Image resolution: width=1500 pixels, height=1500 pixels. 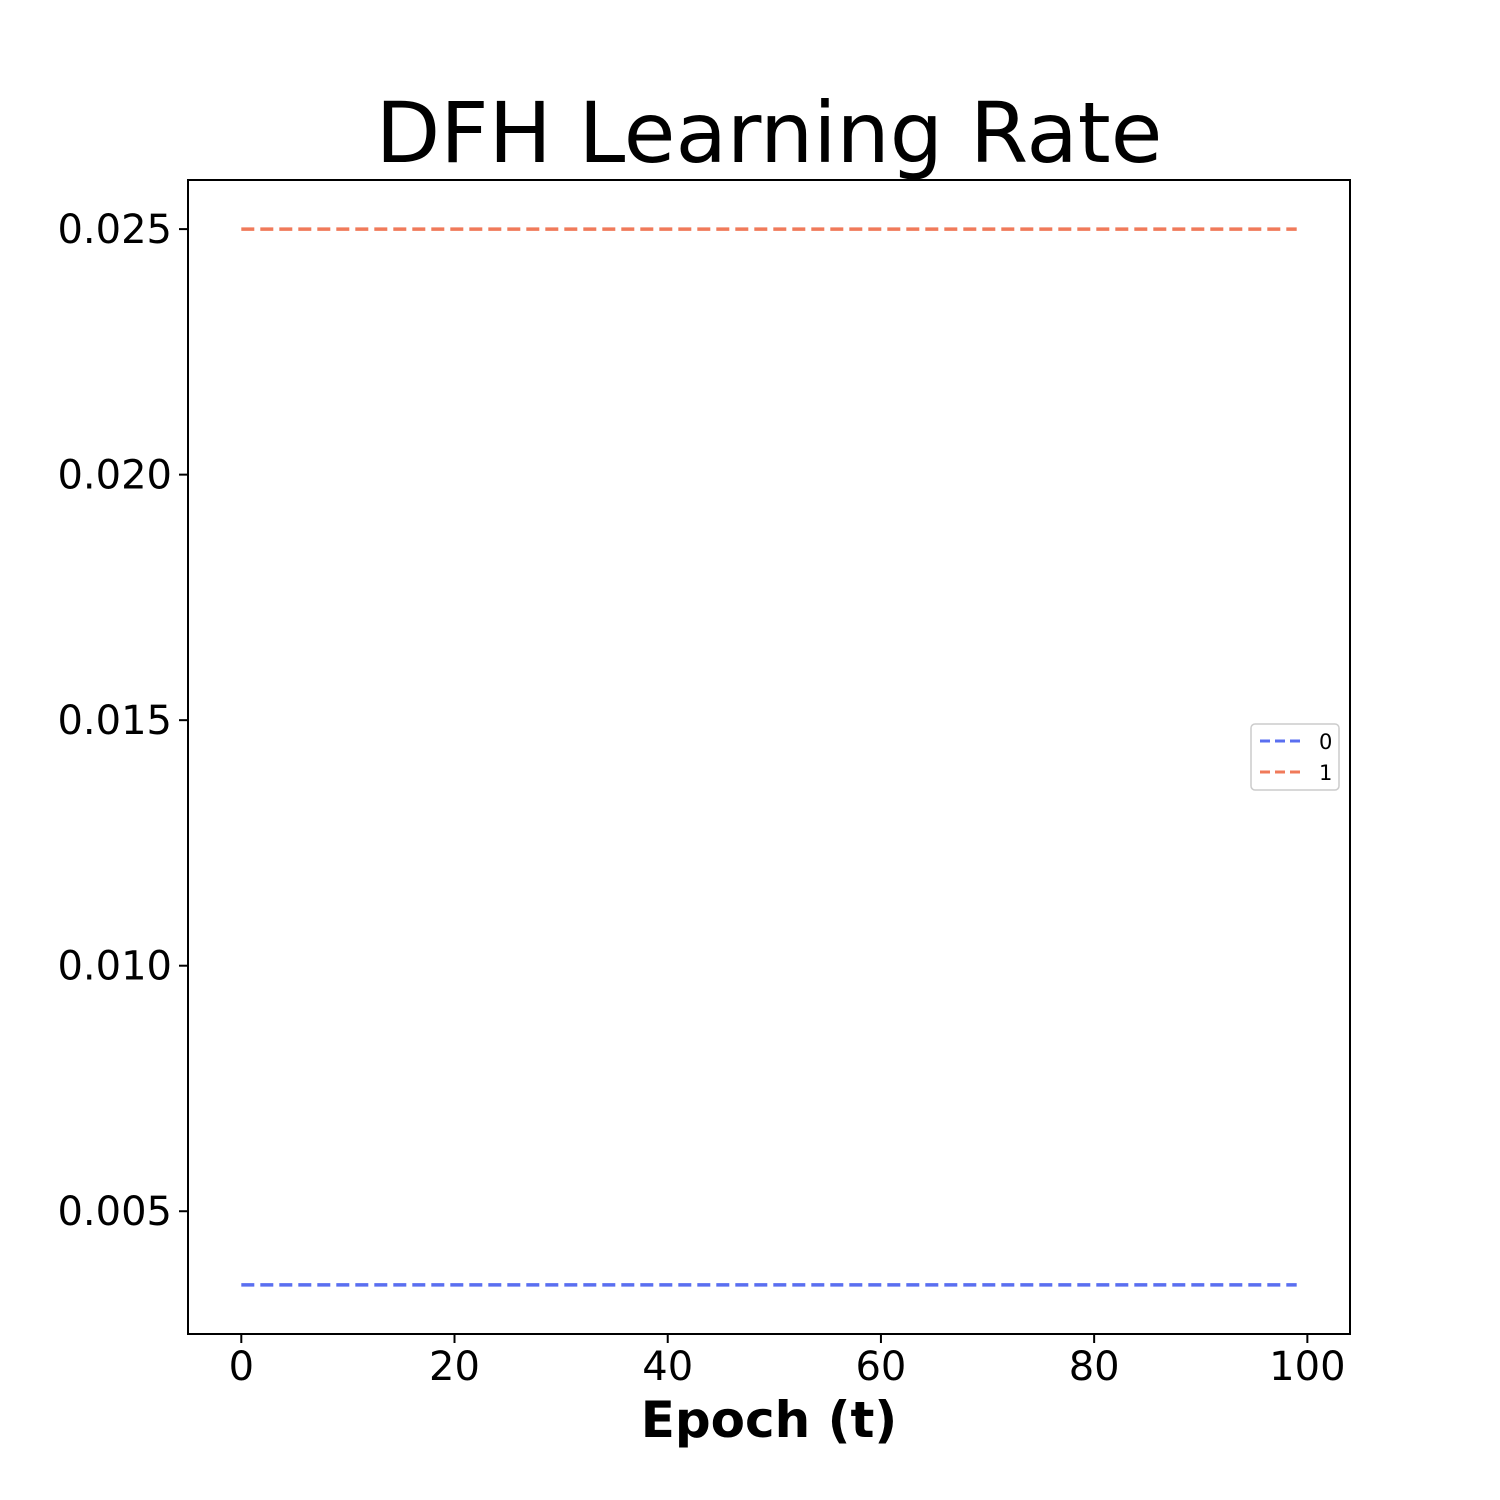 What do you see at coordinates (454, 1367) in the screenshot?
I see `x-tick-label: 20` at bounding box center [454, 1367].